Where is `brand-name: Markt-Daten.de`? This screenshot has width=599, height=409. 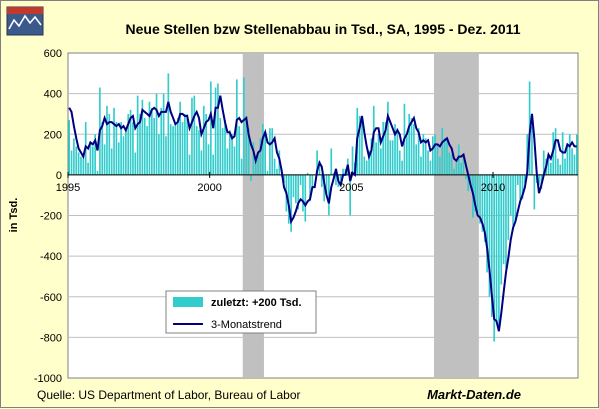 brand-name: Markt-Daten.de is located at coordinates (474, 394).